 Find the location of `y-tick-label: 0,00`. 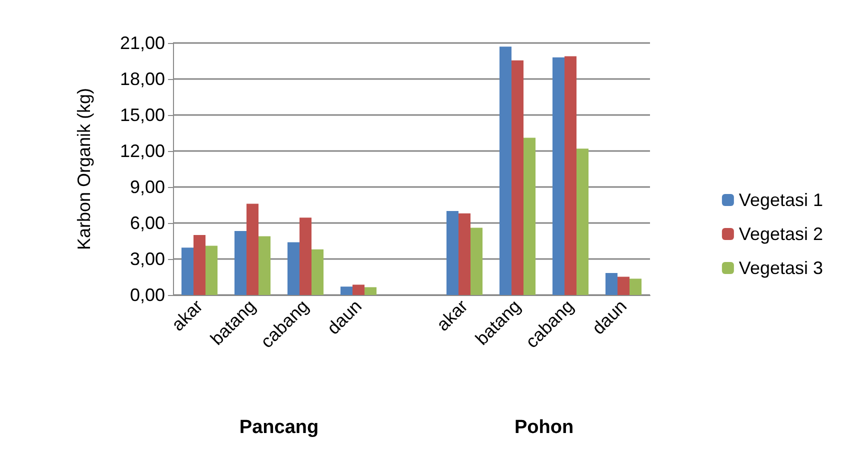

y-tick-label: 0,00 is located at coordinates (147, 295).